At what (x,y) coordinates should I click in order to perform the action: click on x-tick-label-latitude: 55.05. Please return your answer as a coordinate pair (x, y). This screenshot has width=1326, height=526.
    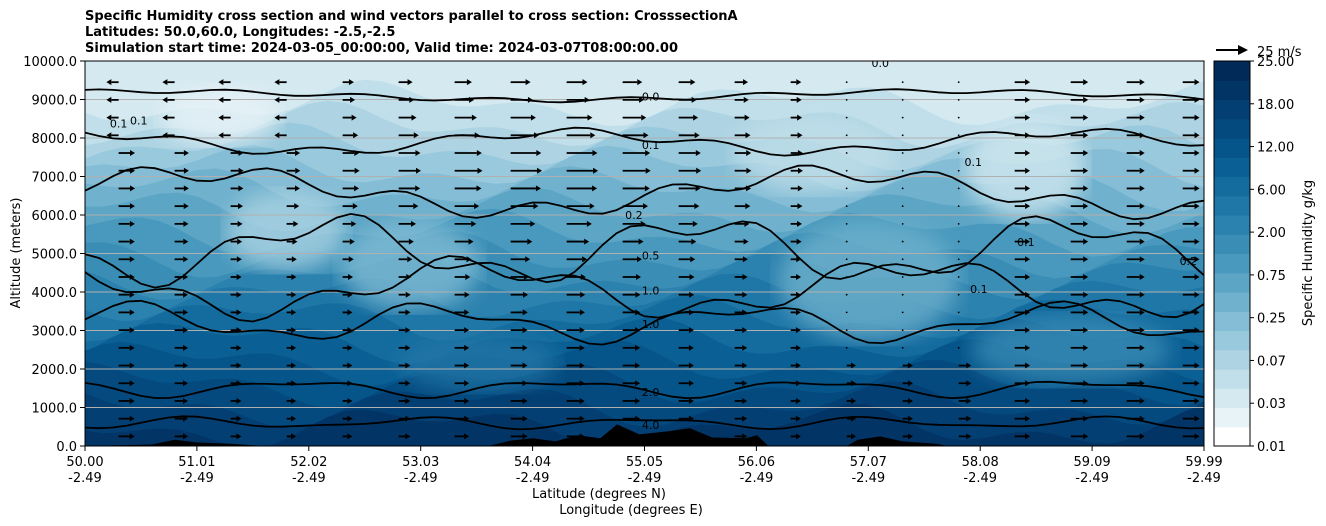
    Looking at the image, I should click on (644, 462).